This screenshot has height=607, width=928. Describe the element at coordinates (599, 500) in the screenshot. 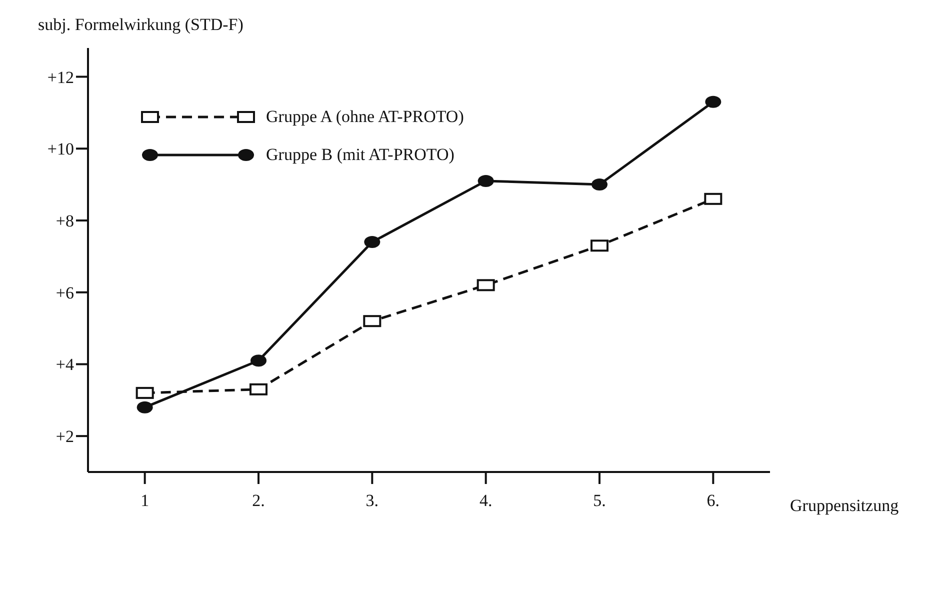

I see `x-tick-label: 5.` at that location.